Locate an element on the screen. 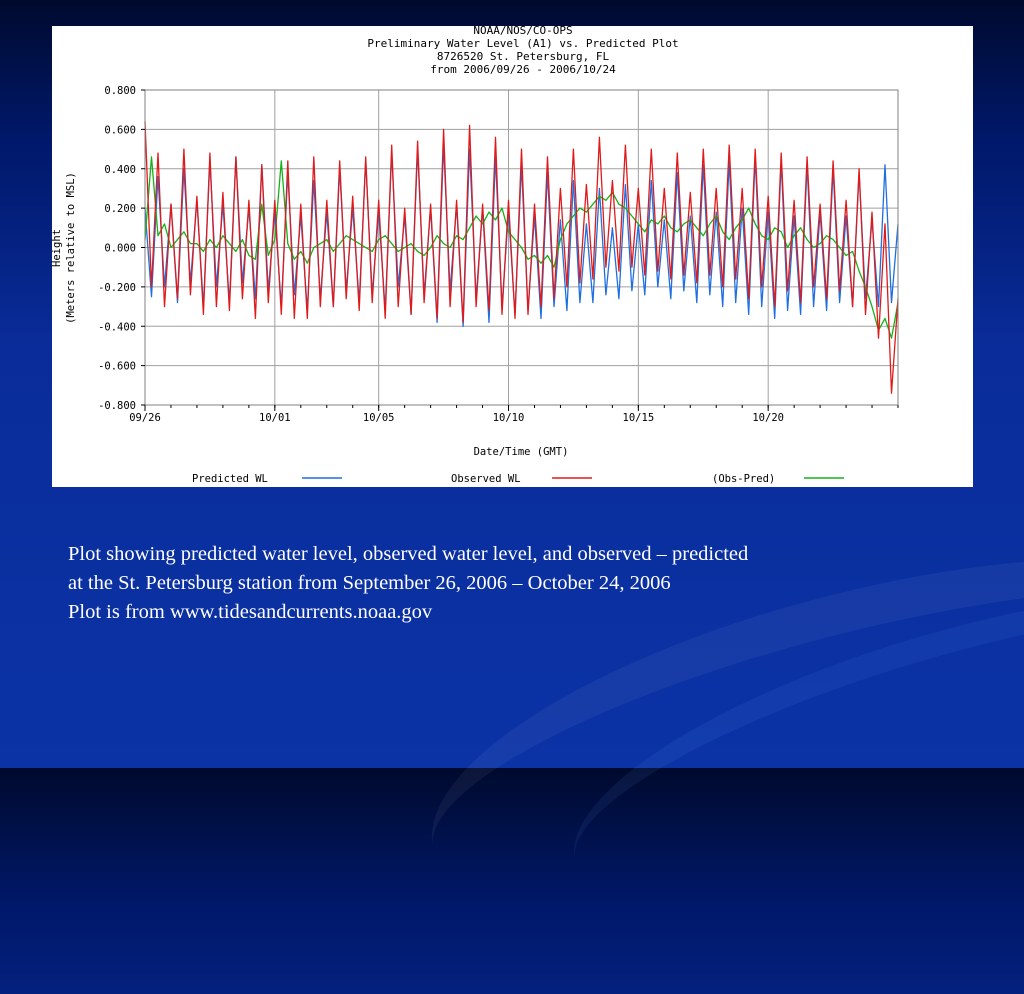  legend-label-predicted: Predicted WL is located at coordinates (230, 479).